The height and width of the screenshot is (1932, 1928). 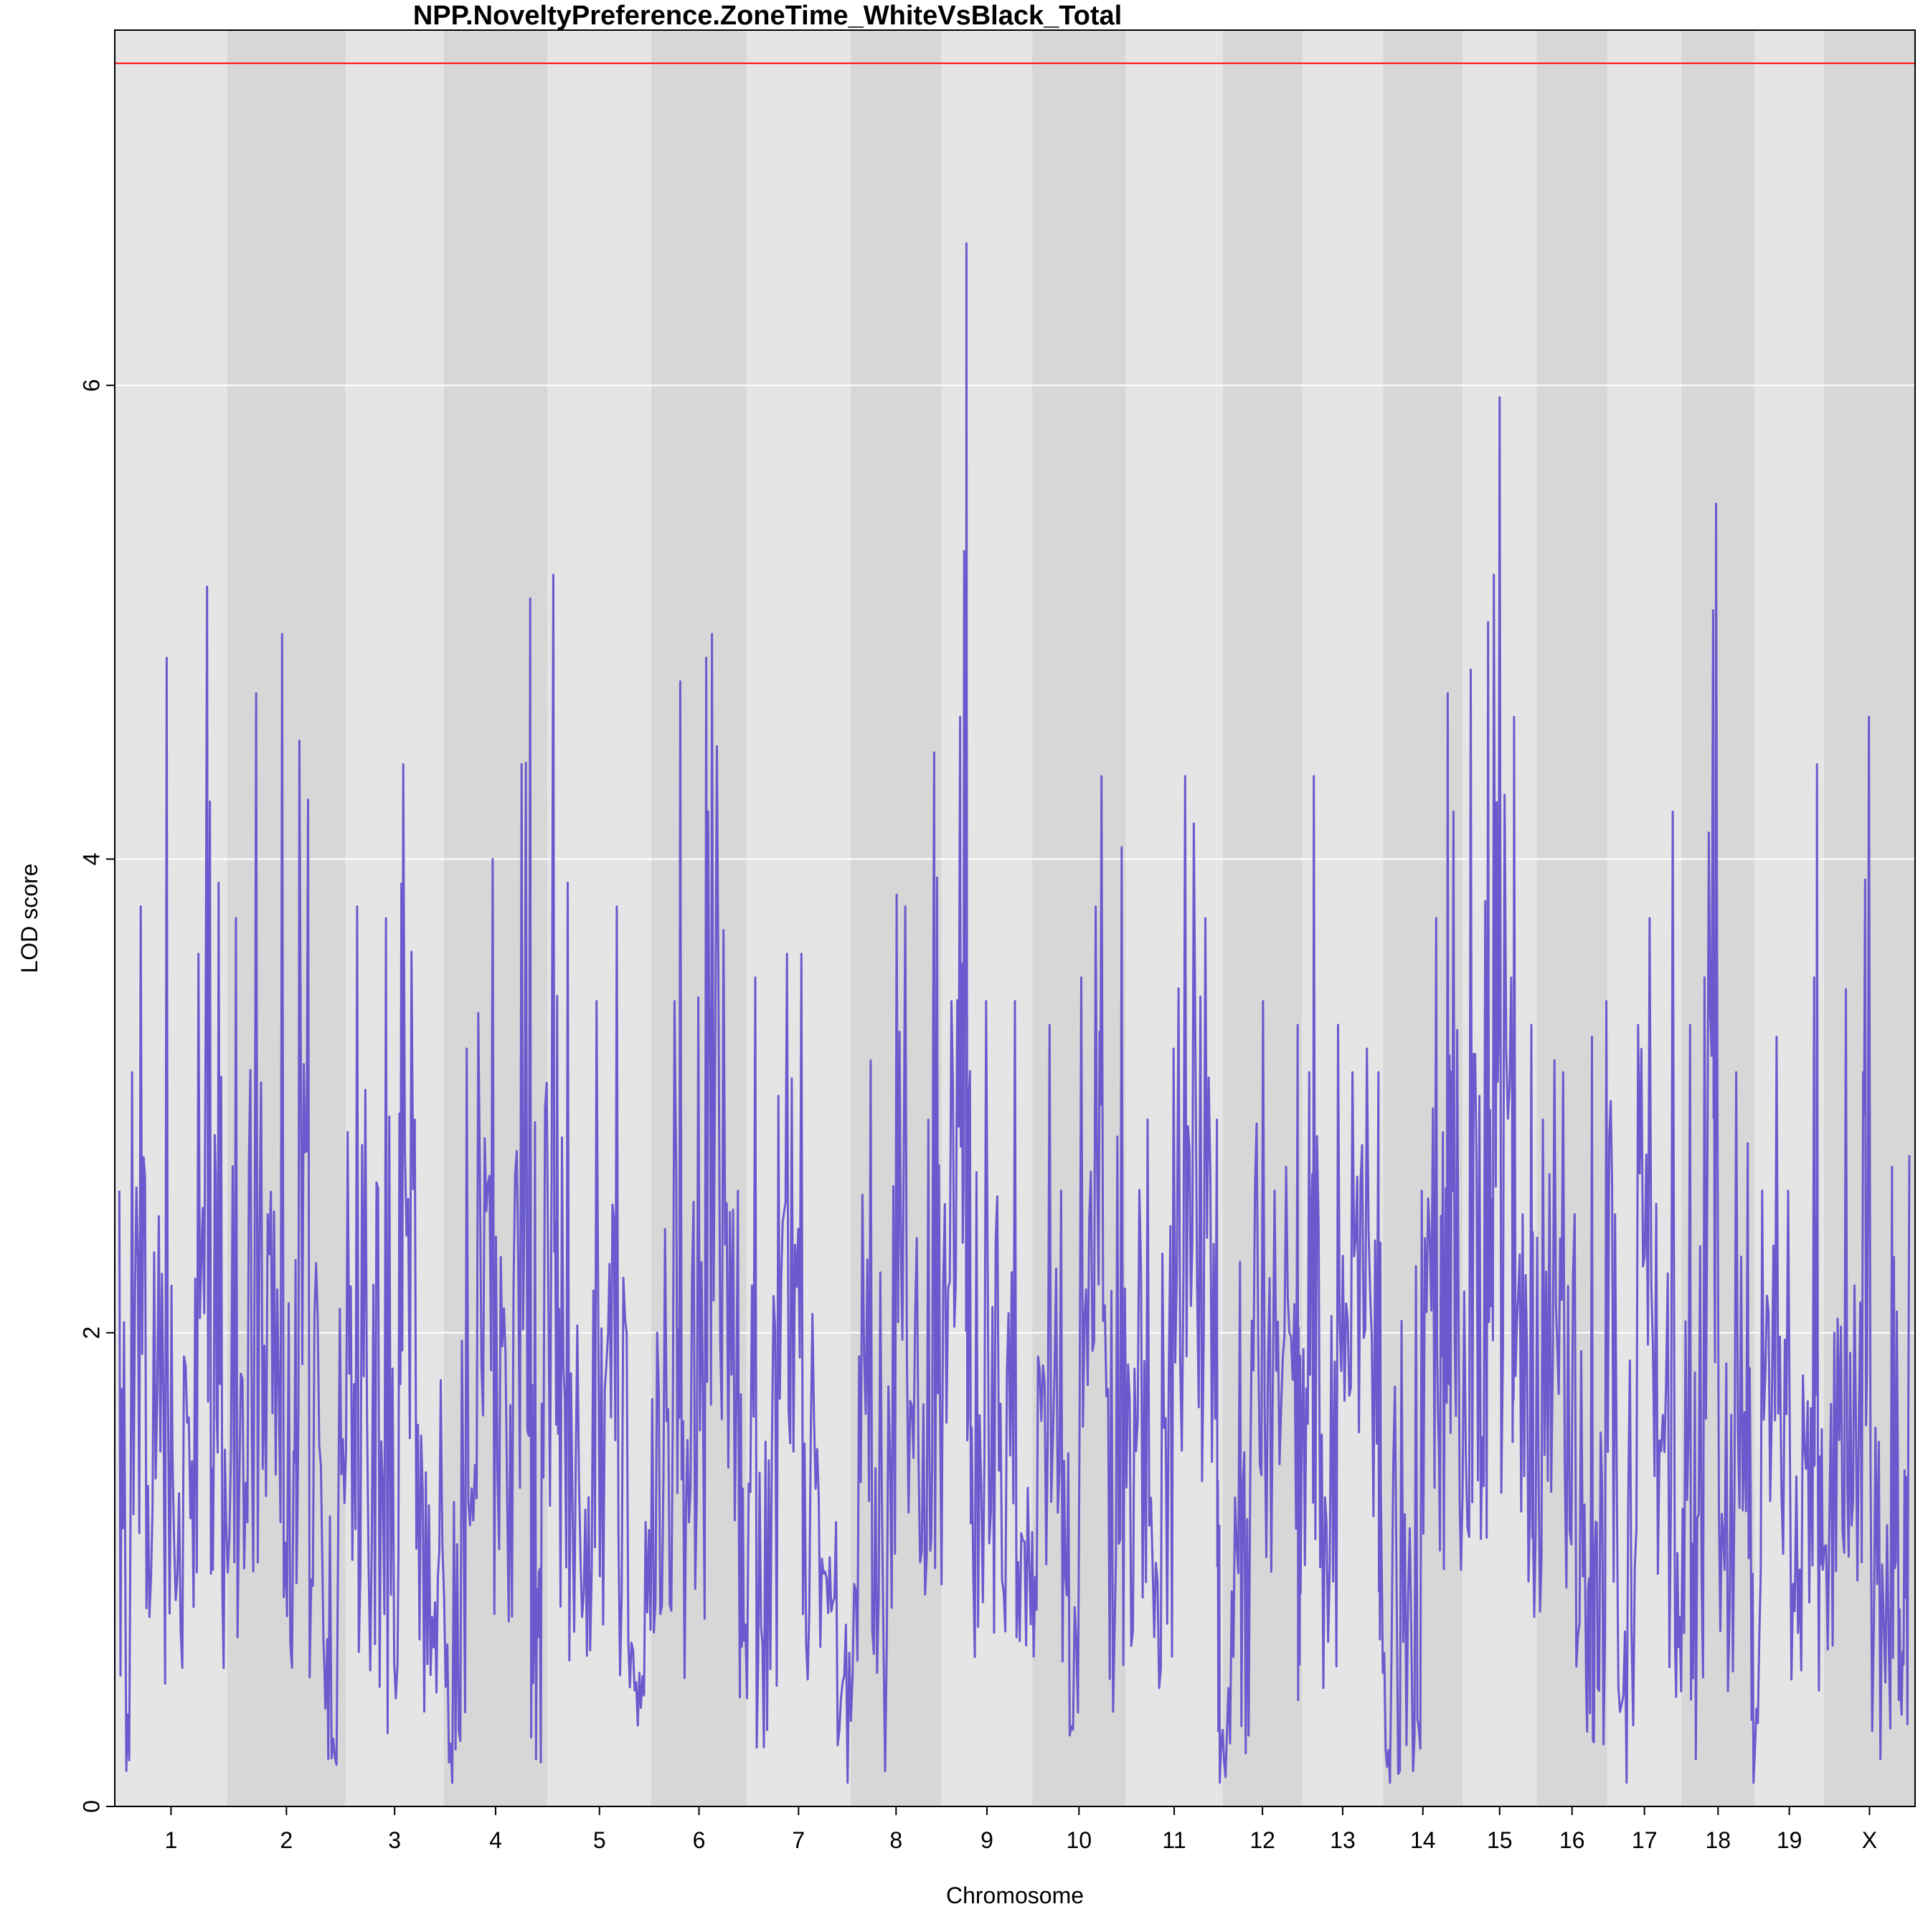 What do you see at coordinates (986, 1840) in the screenshot?
I see `x-tick-label-9: 9` at bounding box center [986, 1840].